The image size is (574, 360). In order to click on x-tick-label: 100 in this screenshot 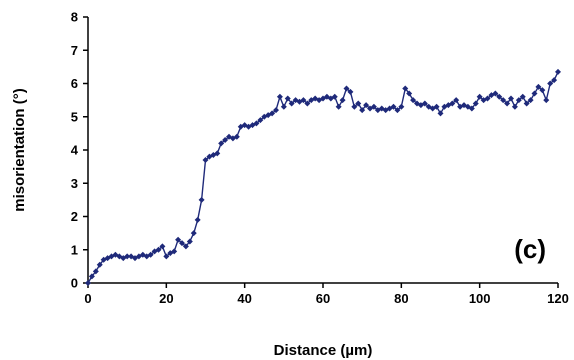, I will do `click(480, 298)`.